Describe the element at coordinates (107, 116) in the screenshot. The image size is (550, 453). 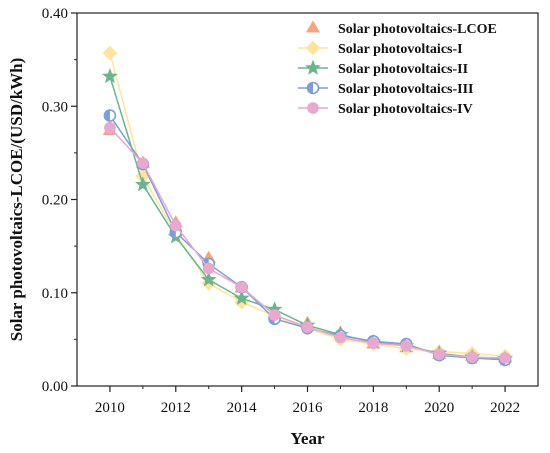
I see `series-4-point-fill` at that location.